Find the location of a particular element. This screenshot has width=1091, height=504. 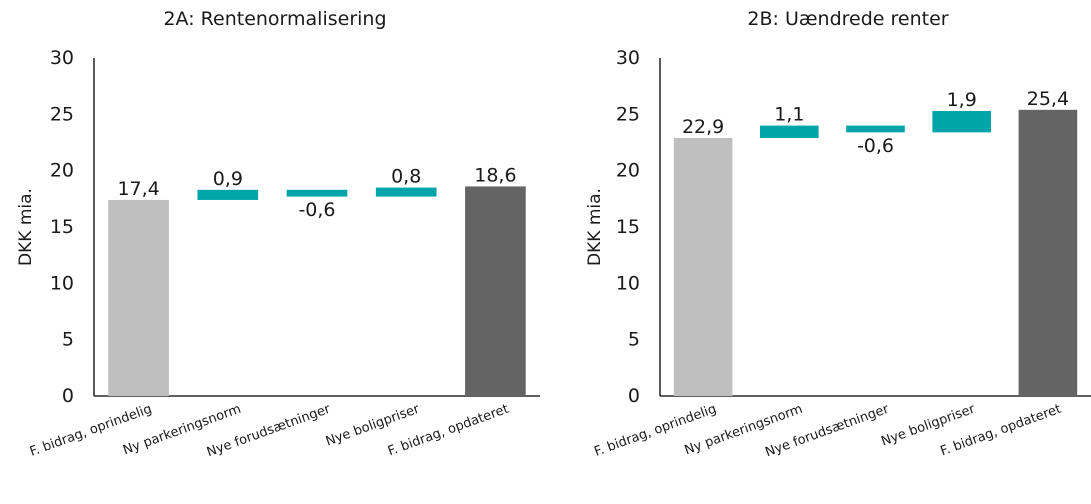

data-label: 18,6 is located at coordinates (495, 175).